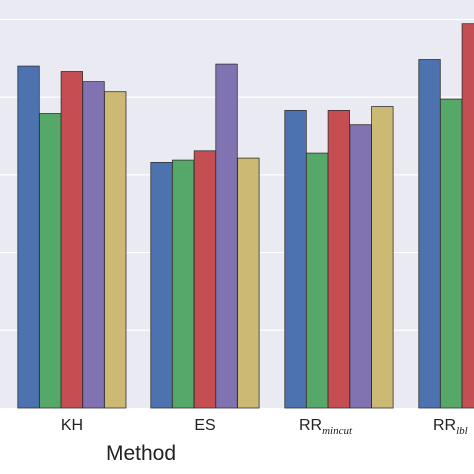  Describe the element at coordinates (141, 453) in the screenshot. I see `x-axis-title: Method` at that location.